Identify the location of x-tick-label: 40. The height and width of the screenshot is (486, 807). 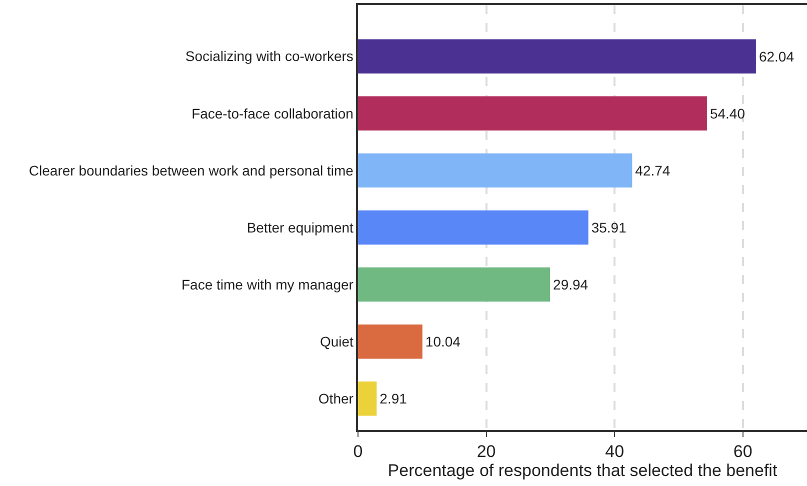
(614, 452).